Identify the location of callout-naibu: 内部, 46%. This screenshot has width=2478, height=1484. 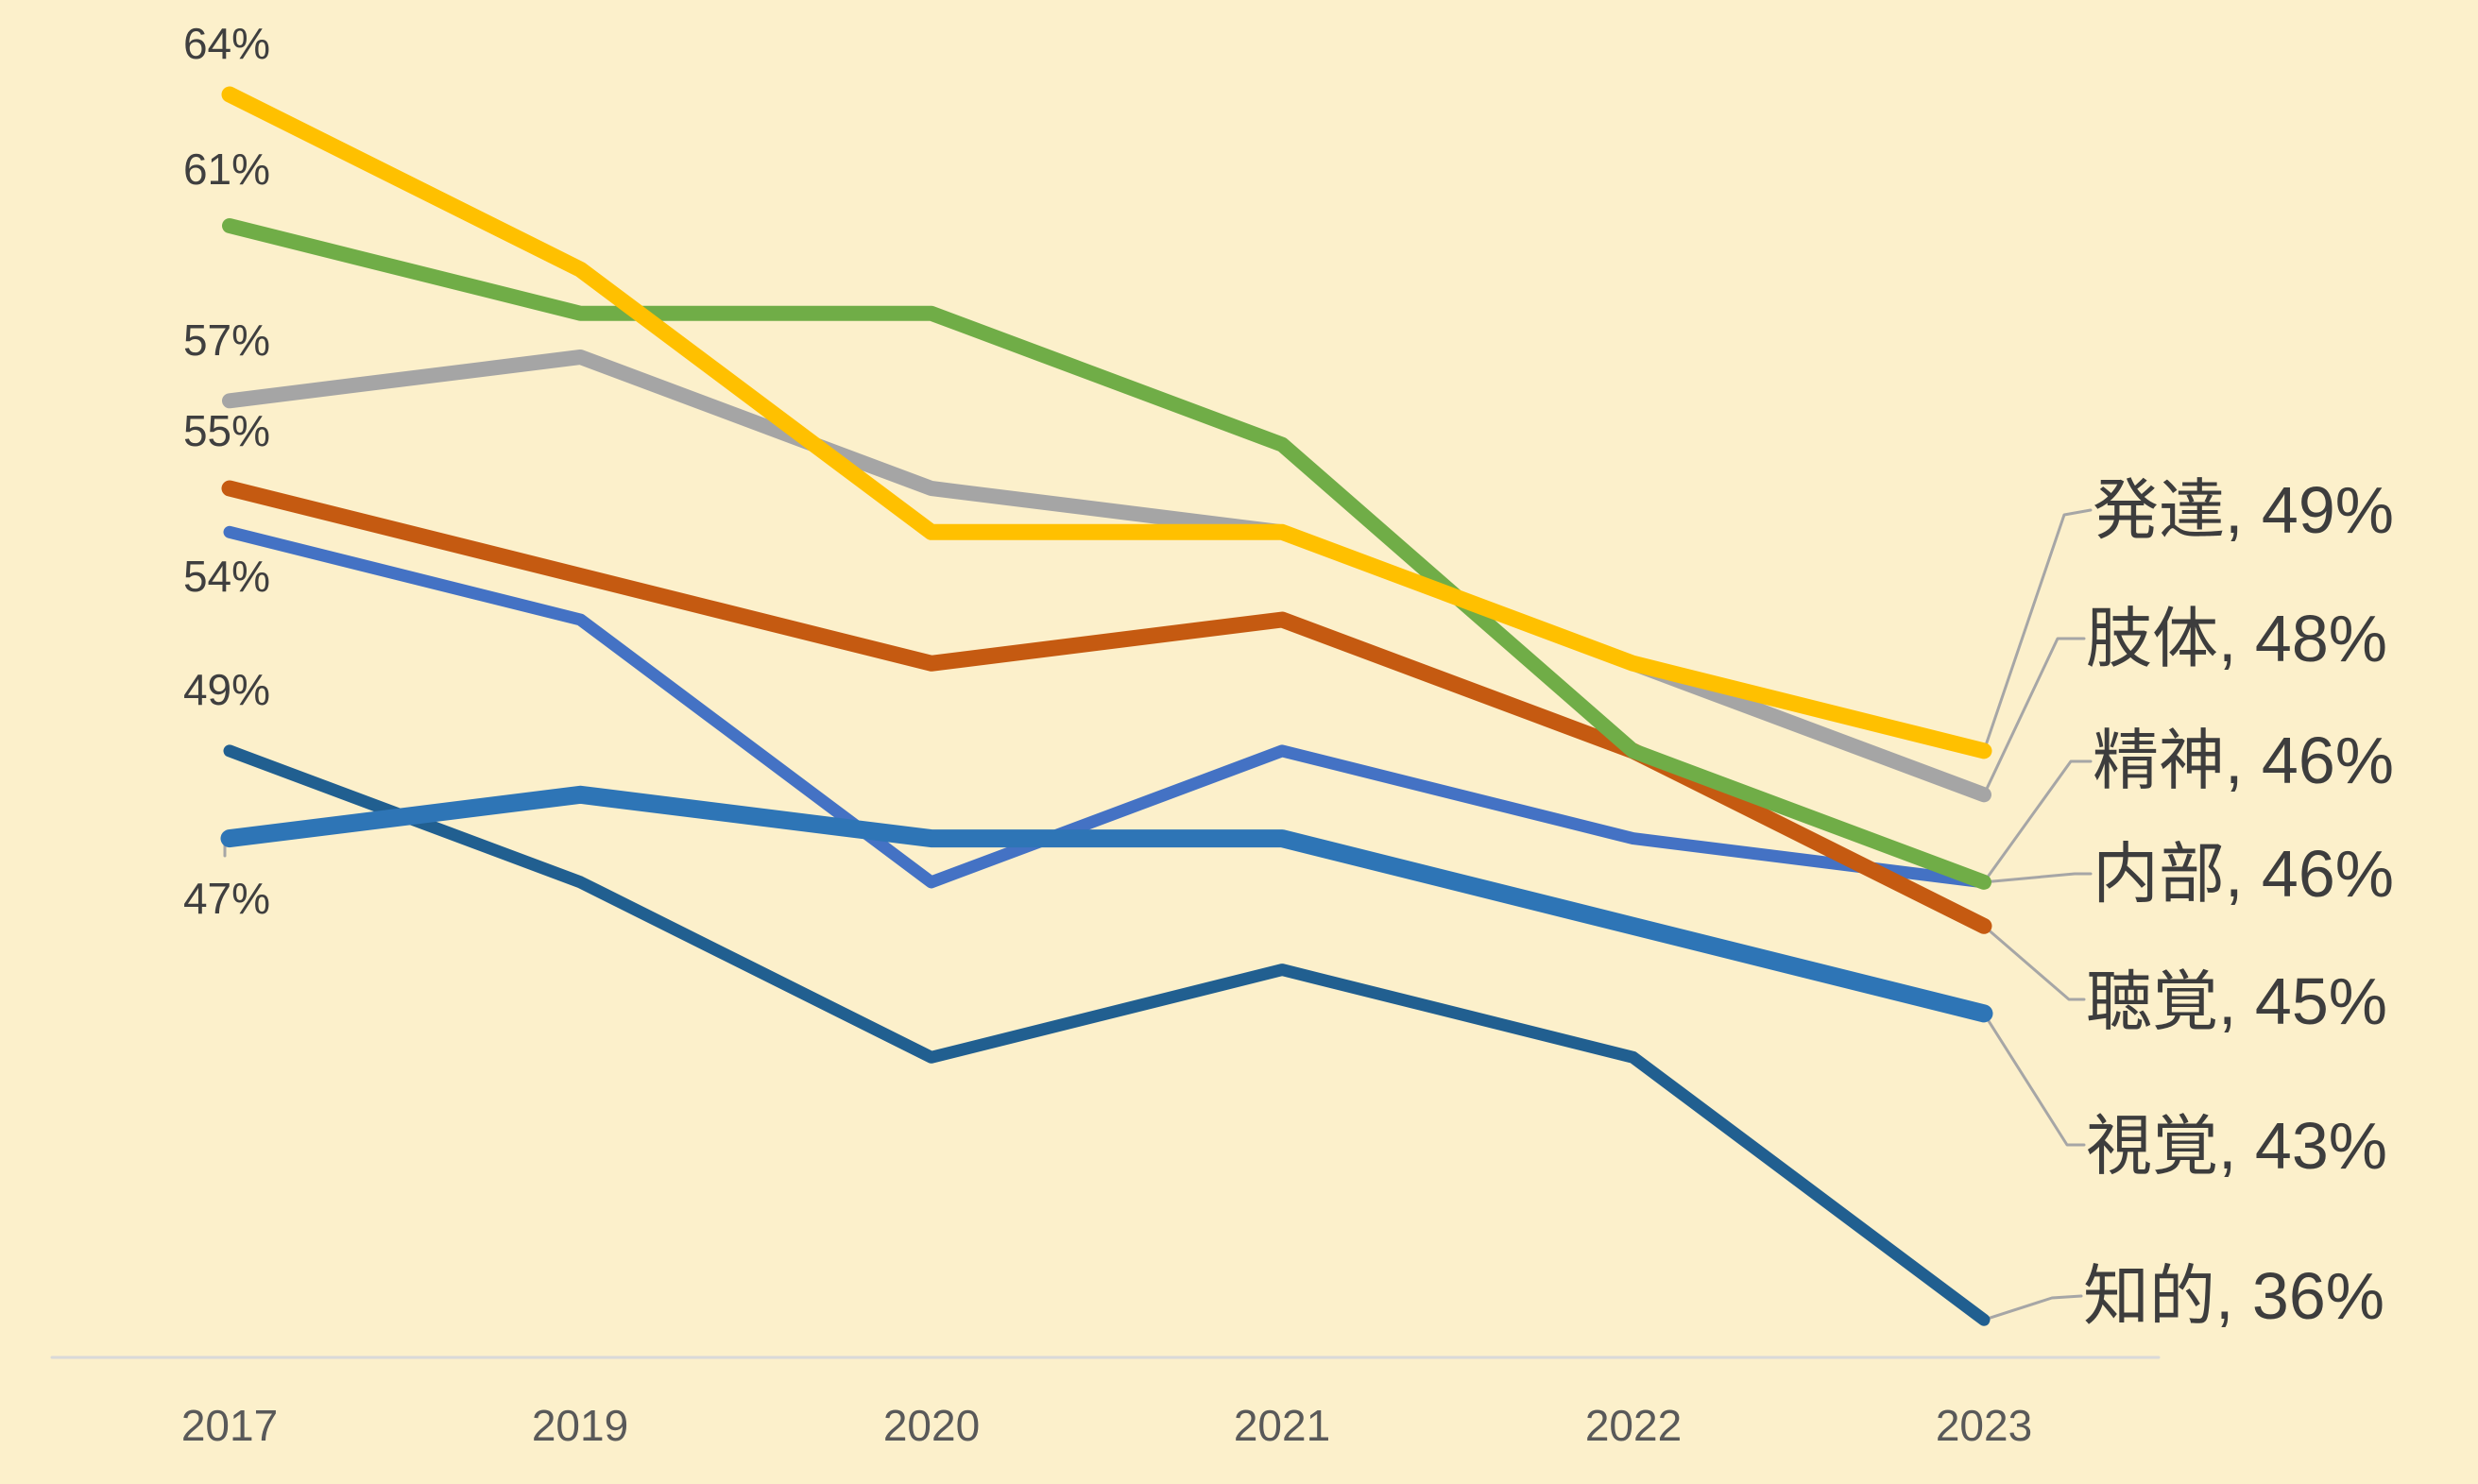
(2243, 874).